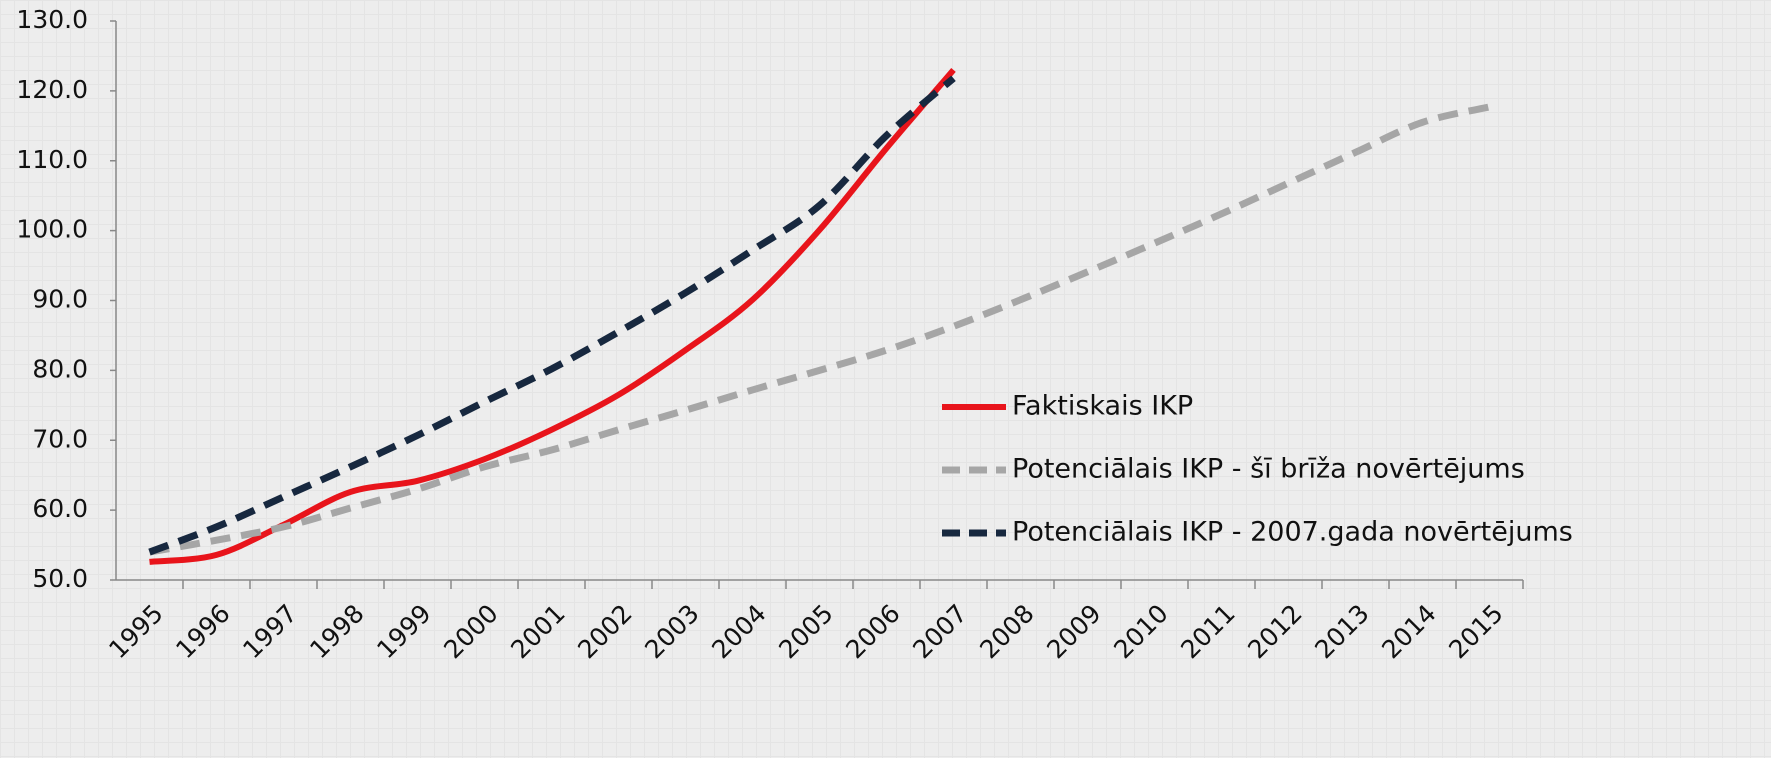 The height and width of the screenshot is (758, 1771). Describe the element at coordinates (872, 631) in the screenshot. I see `x-tick-label: 2006` at that location.